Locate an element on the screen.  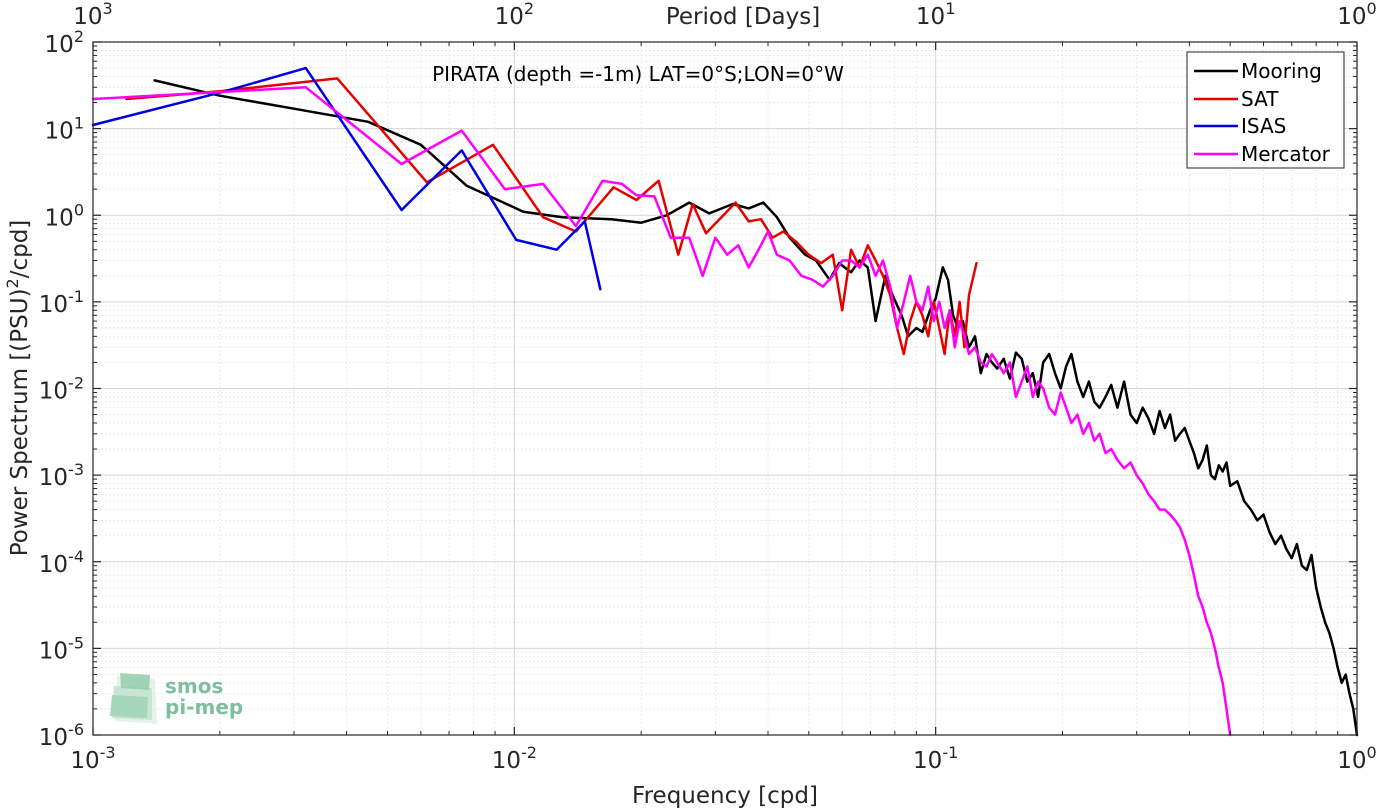
legend-label-mooring: Mooring is located at coordinates (1281, 71).